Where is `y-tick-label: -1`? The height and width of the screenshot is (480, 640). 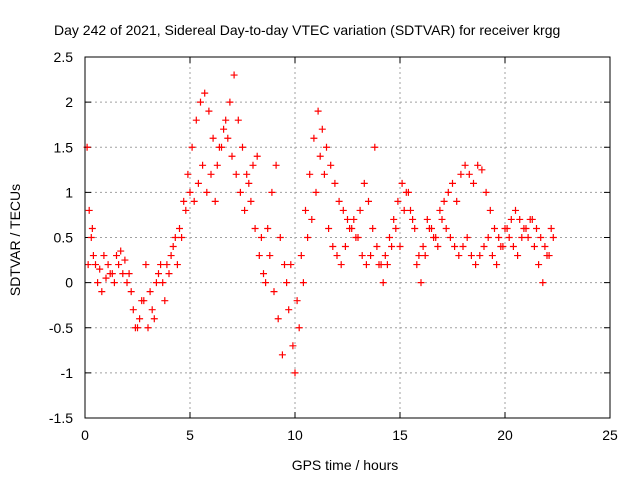 y-tick-label: -1 is located at coordinates (67, 373).